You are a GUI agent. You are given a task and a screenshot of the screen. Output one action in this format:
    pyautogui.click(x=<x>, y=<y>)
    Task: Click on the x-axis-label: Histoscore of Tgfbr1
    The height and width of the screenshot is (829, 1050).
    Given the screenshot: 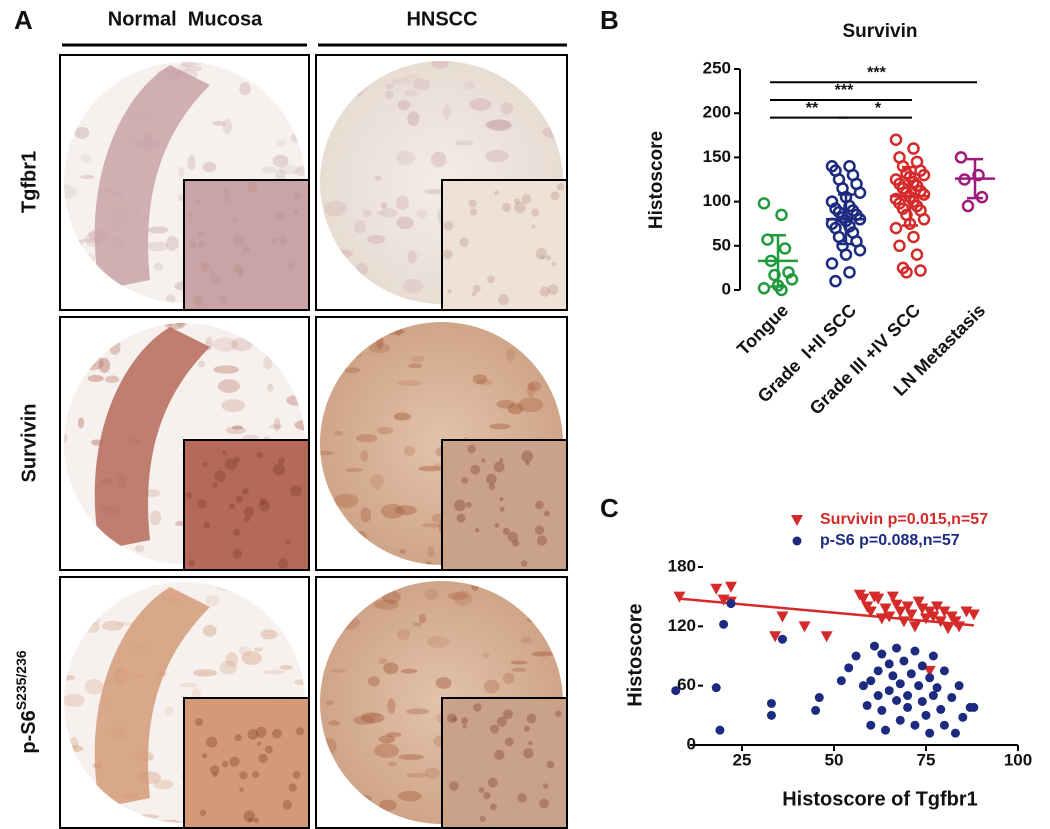 What is the action you would take?
    pyautogui.click(x=880, y=799)
    